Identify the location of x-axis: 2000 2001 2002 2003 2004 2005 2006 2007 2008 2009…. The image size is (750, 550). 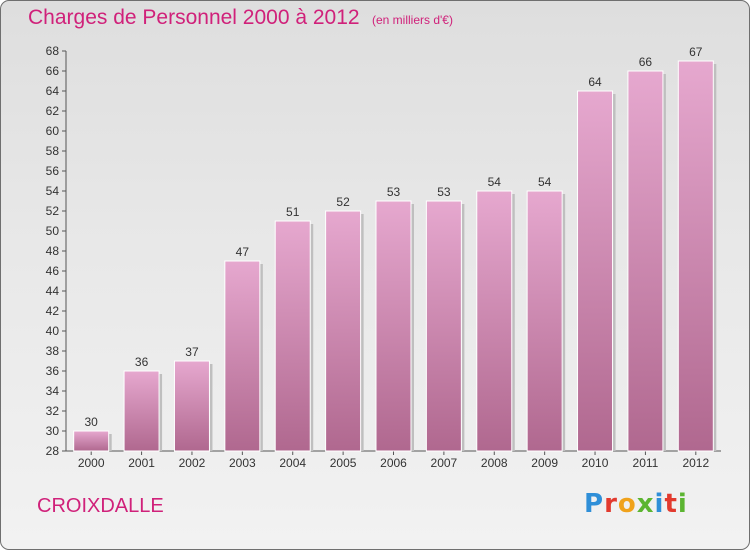
(393, 460).